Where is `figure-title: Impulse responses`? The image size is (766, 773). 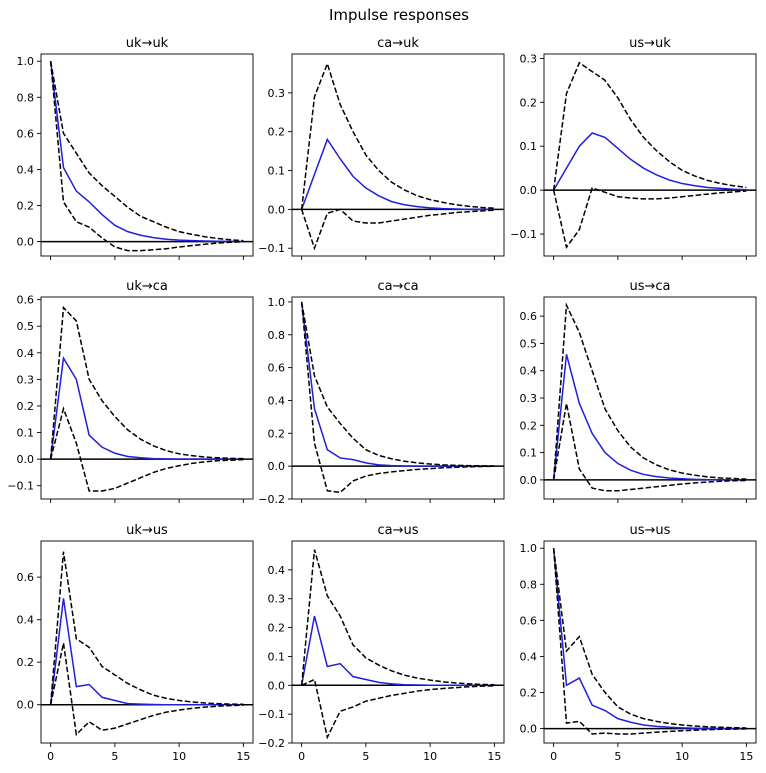 figure-title: Impulse responses is located at coordinates (399, 15).